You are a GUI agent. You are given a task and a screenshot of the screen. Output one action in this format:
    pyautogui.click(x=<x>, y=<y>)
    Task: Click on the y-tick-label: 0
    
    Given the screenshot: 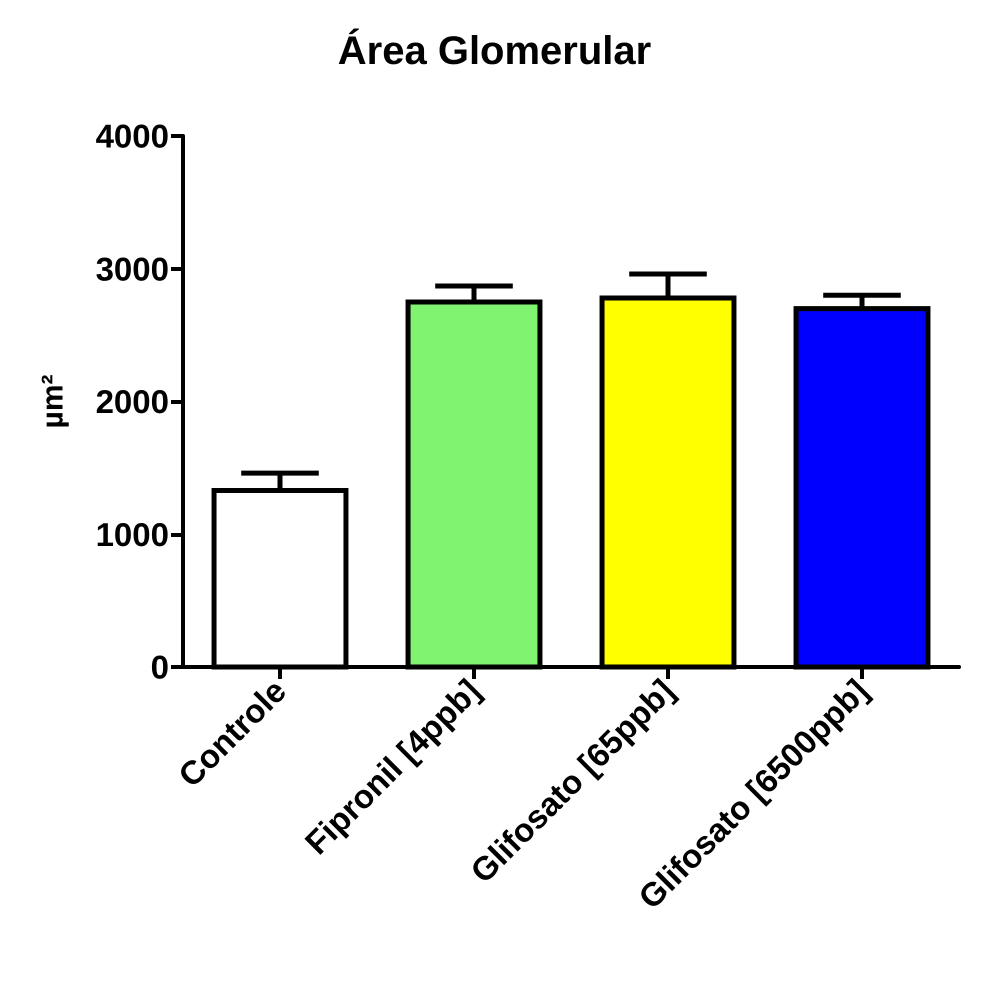 What is the action you would take?
    pyautogui.click(x=159, y=667)
    